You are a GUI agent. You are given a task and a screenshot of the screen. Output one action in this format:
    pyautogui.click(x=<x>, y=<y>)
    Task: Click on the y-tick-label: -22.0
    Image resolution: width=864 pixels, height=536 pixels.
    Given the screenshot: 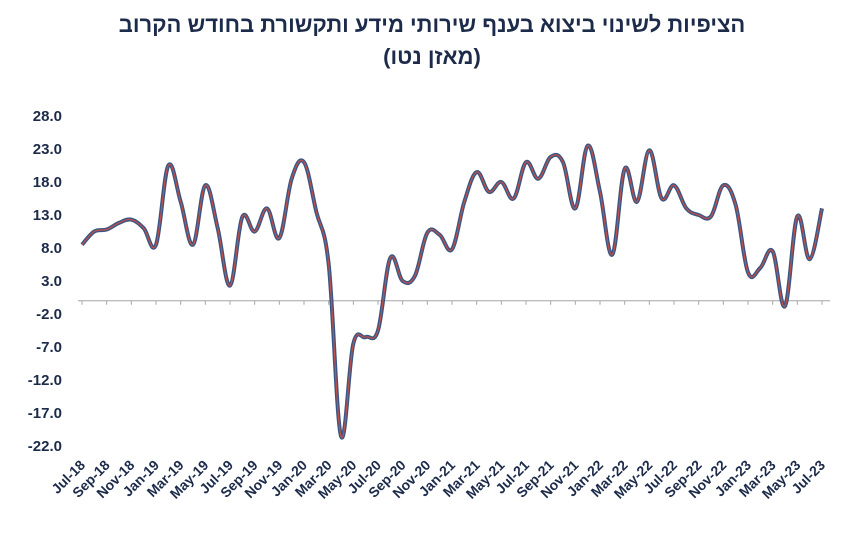 What is the action you would take?
    pyautogui.click(x=45, y=446)
    